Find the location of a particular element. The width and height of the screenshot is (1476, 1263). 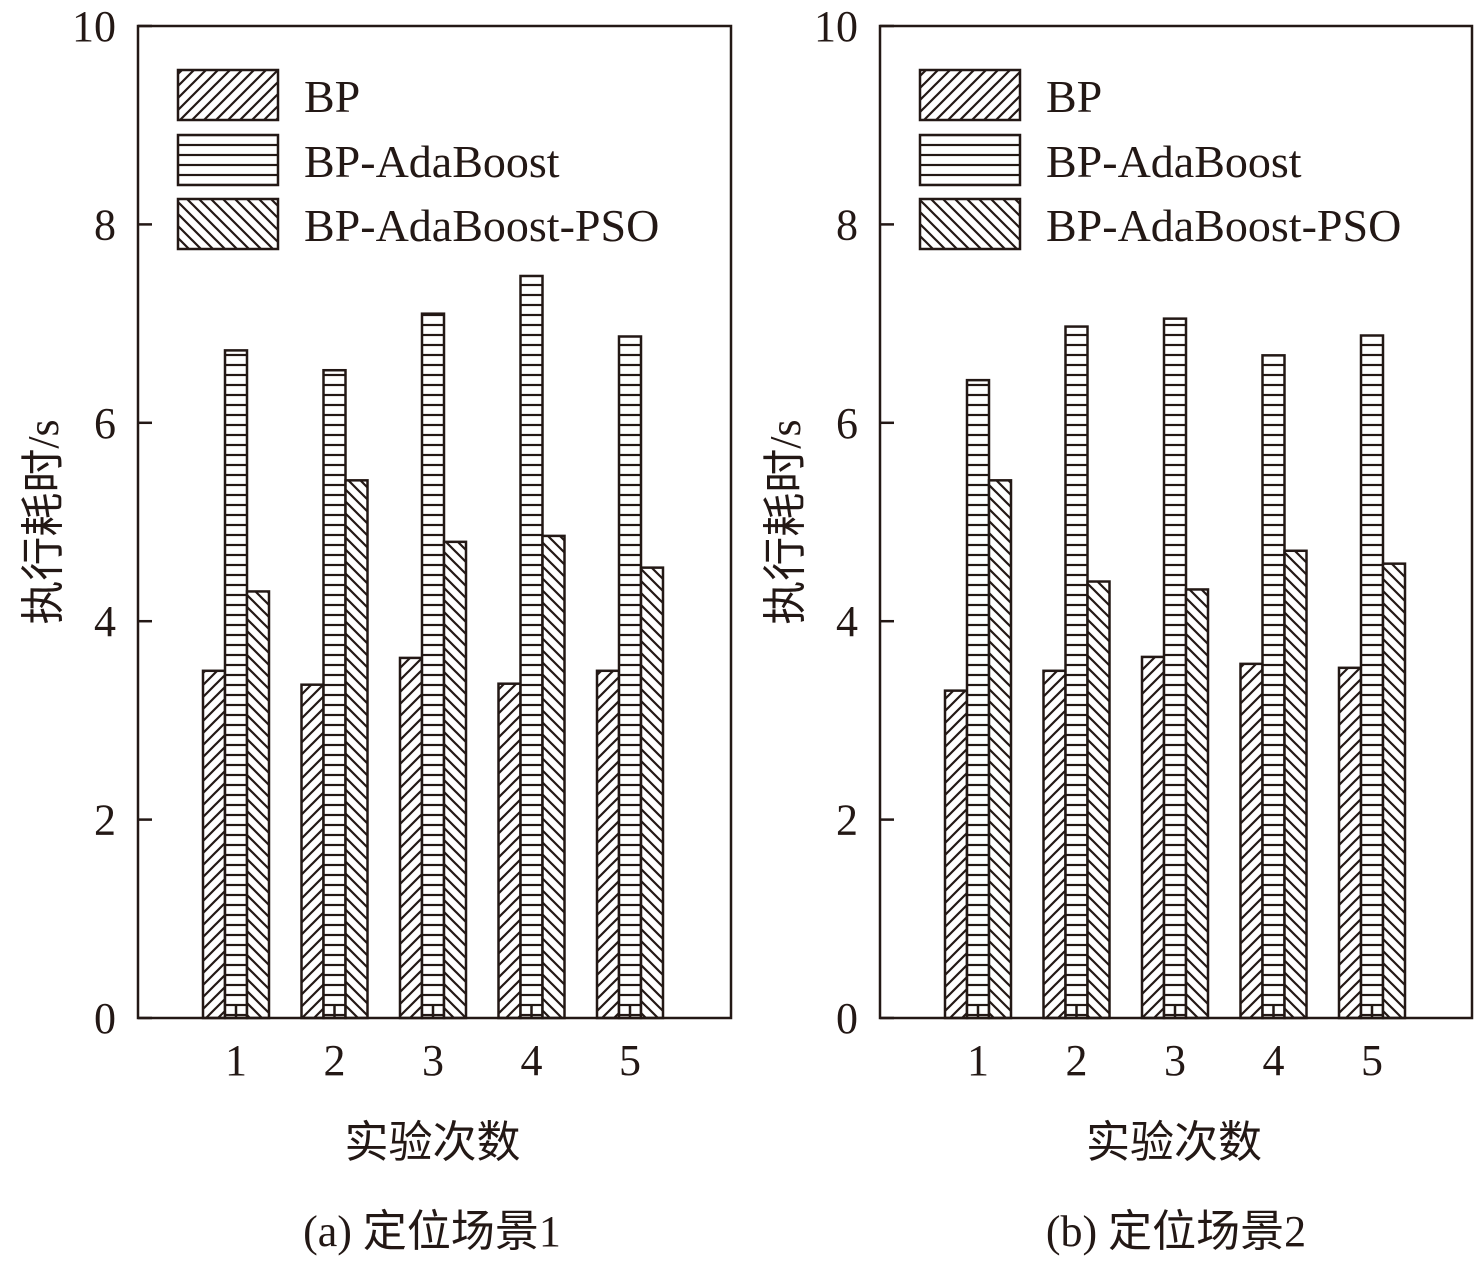

panel-caption: (b) 定位场景2 is located at coordinates (1176, 1231).